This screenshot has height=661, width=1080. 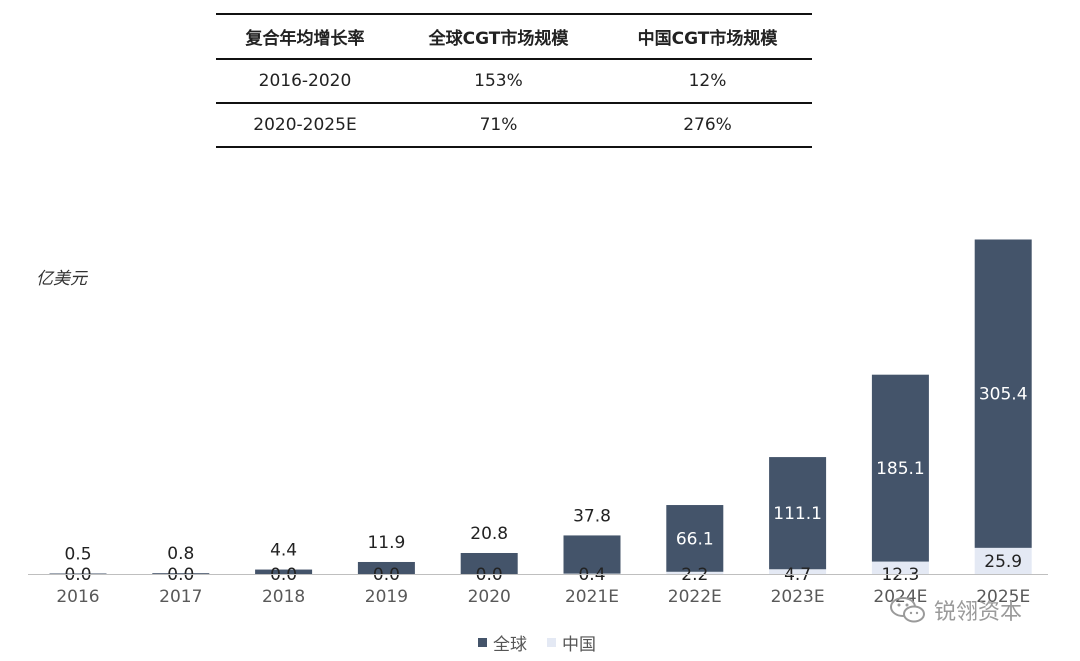 I want to click on data-label-global: 20.8, so click(x=489, y=534).